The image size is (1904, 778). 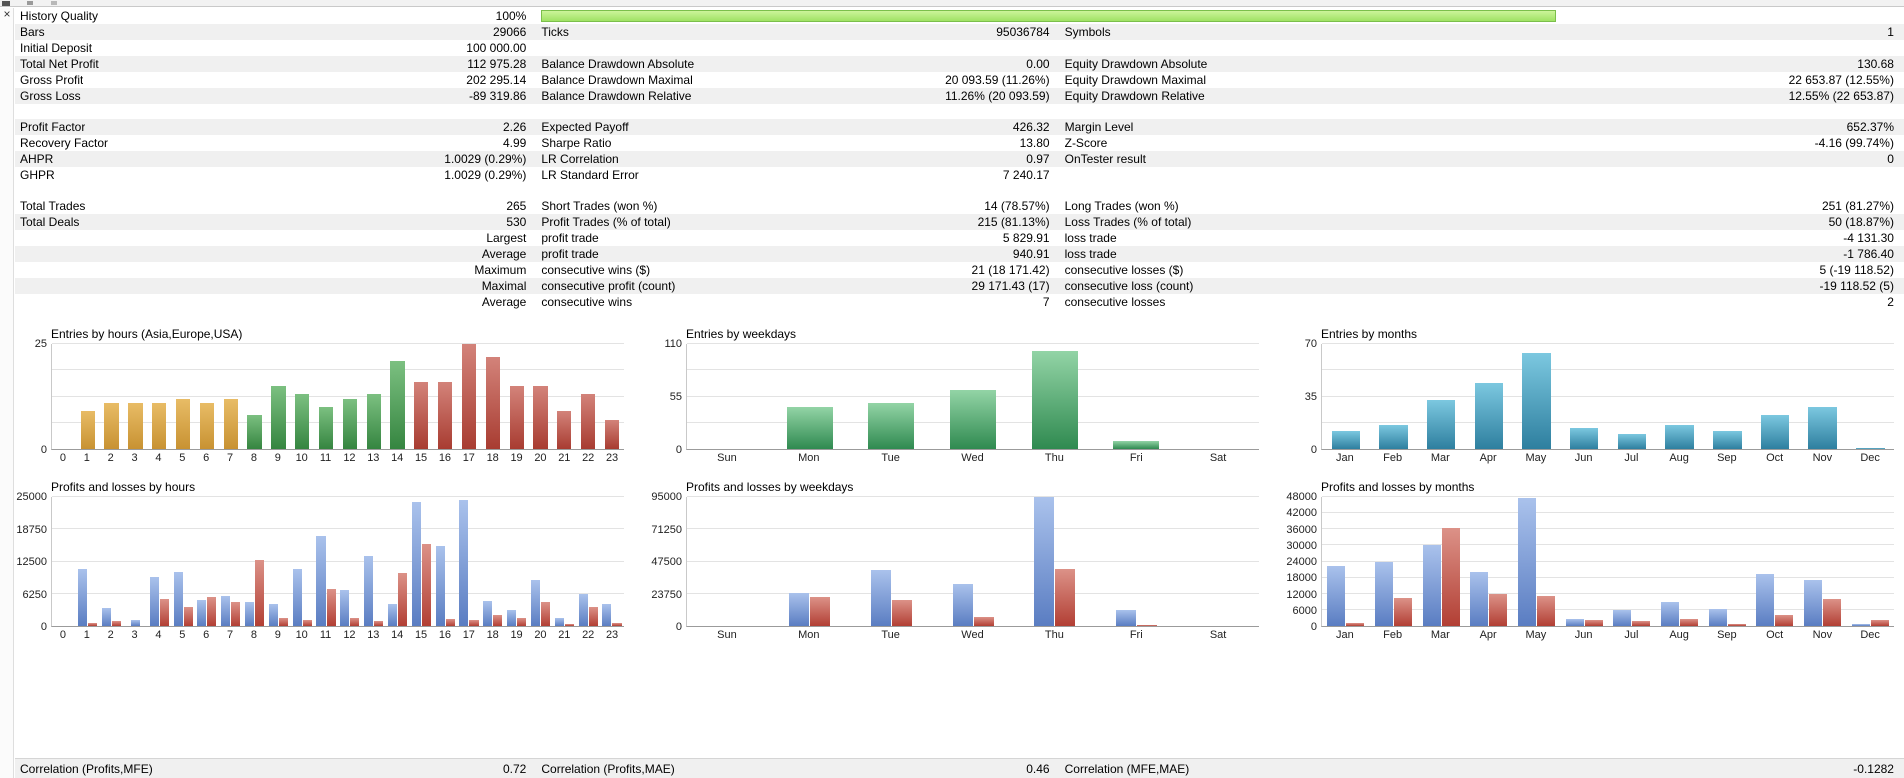 I want to click on x-tick-label: Mar, so click(x=1440, y=458).